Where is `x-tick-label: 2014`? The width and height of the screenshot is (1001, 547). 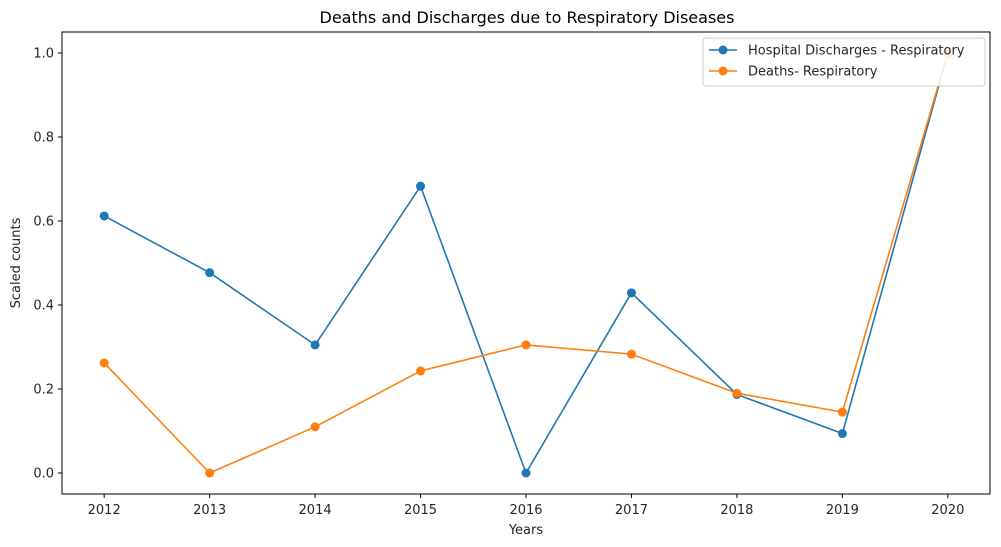
x-tick-label: 2014 is located at coordinates (315, 510).